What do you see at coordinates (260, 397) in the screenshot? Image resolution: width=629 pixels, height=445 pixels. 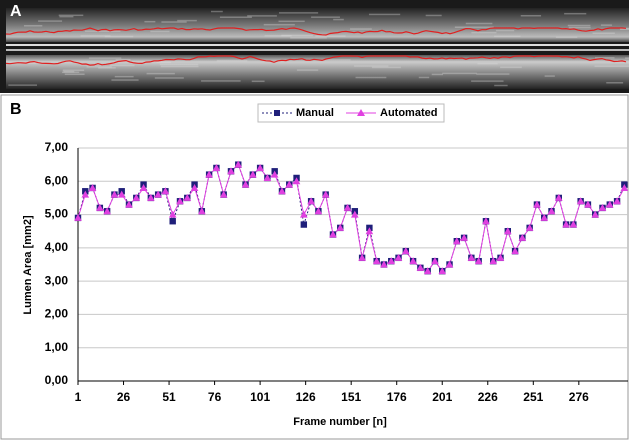 I see `x-tick-label: 101` at bounding box center [260, 397].